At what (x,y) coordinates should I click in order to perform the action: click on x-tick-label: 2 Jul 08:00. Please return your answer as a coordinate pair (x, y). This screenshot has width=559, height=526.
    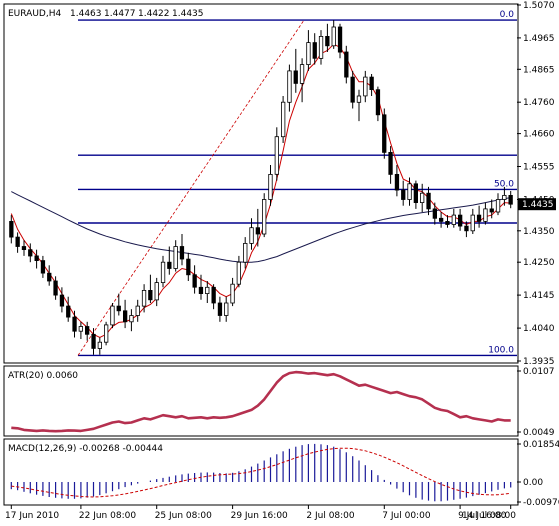
    Looking at the image, I should click on (330, 516).